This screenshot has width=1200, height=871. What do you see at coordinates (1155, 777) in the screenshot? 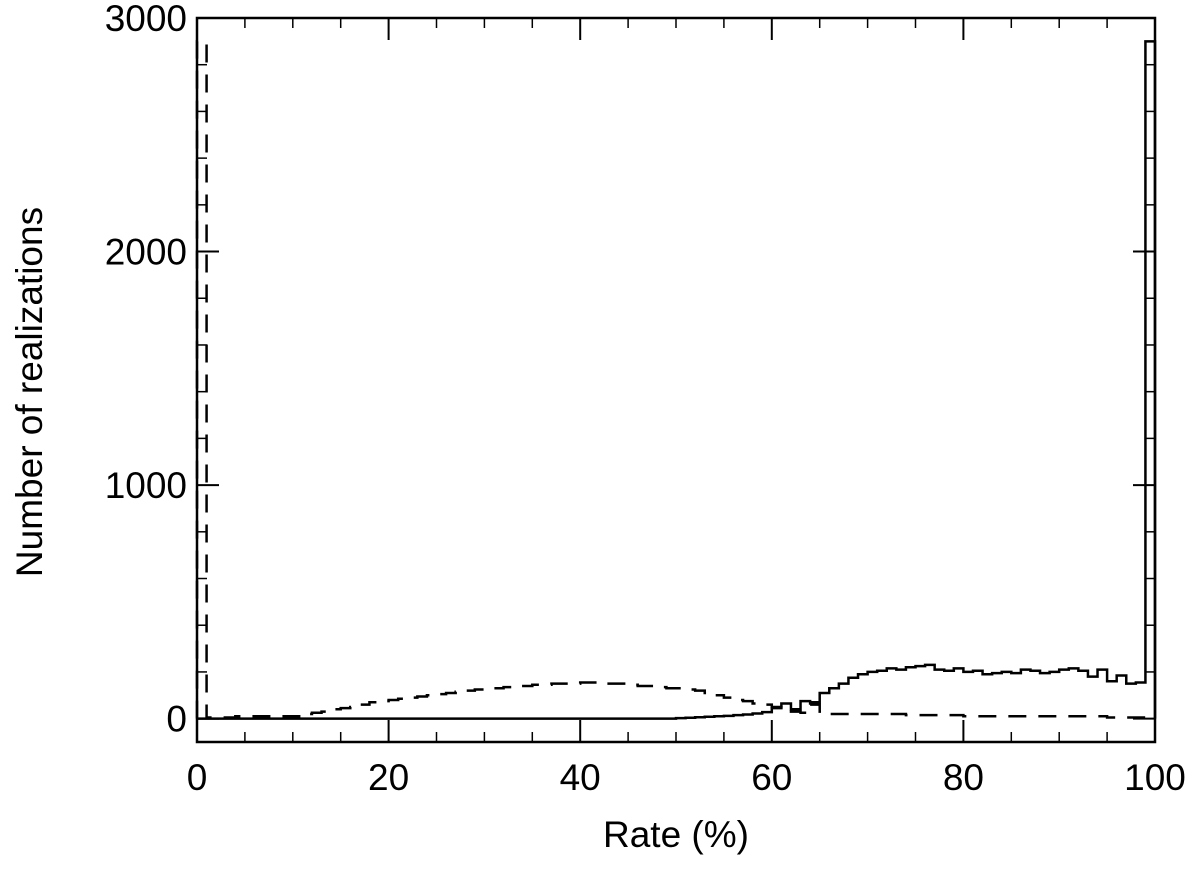
I see `x-tick-label: 100` at bounding box center [1155, 777].